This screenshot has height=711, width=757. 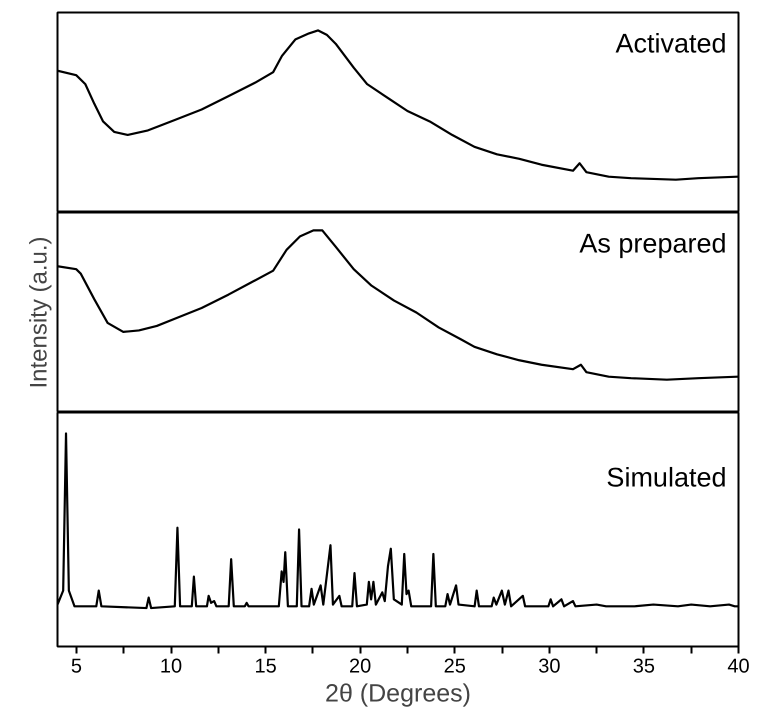 I want to click on x-tick-label: 5, so click(x=76, y=667).